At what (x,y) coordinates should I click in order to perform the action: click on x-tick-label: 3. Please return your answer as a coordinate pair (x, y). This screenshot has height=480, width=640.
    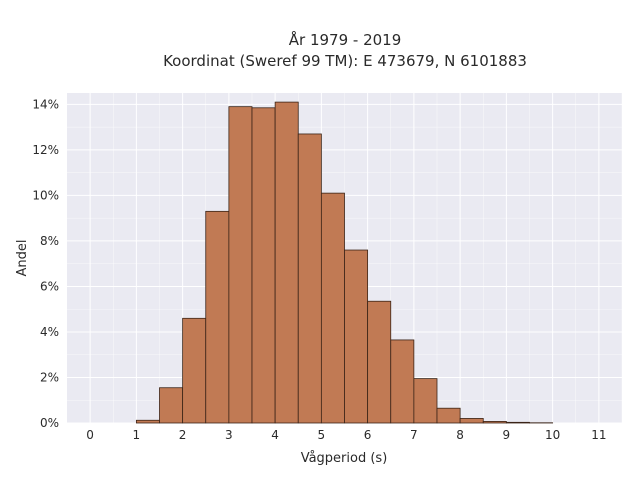
    Looking at the image, I should click on (229, 435).